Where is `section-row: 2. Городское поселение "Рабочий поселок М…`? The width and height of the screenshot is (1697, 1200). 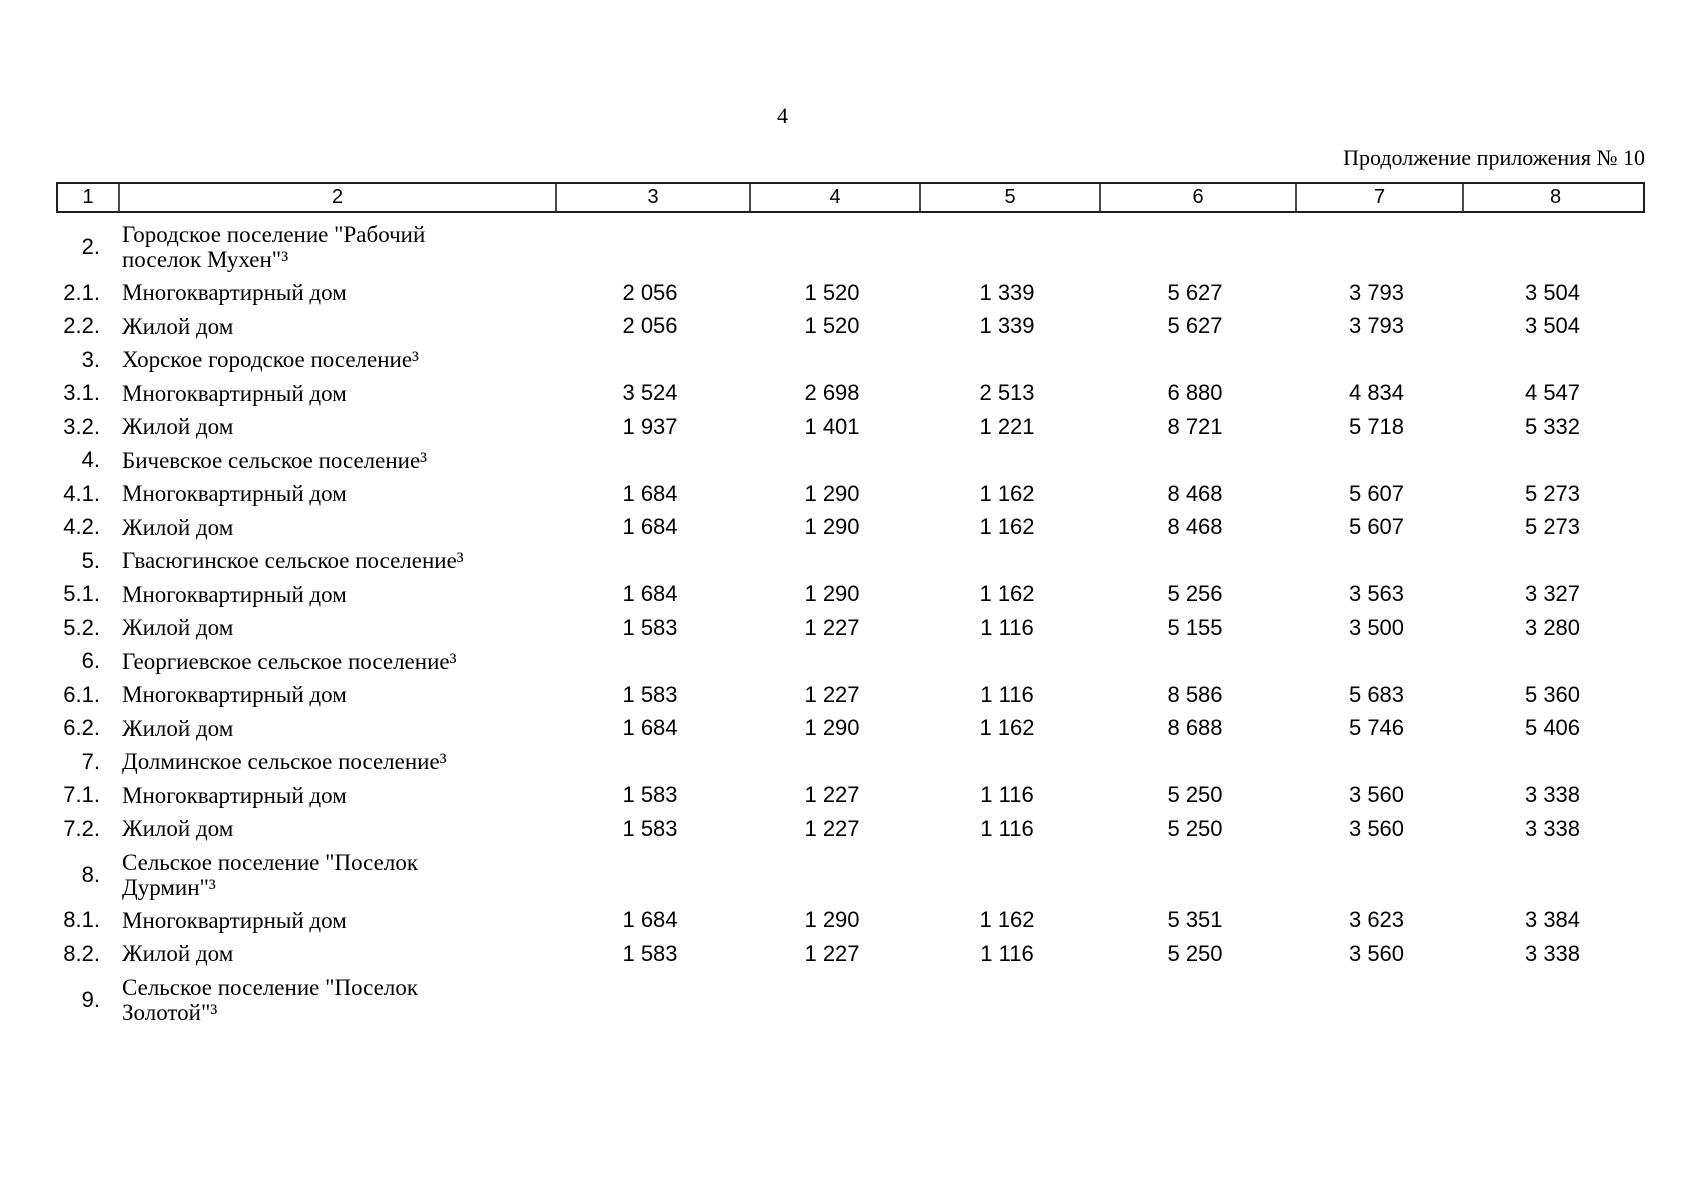
section-row: 2. Городское поселение "Рабочий поселок М… is located at coordinates (850, 247).